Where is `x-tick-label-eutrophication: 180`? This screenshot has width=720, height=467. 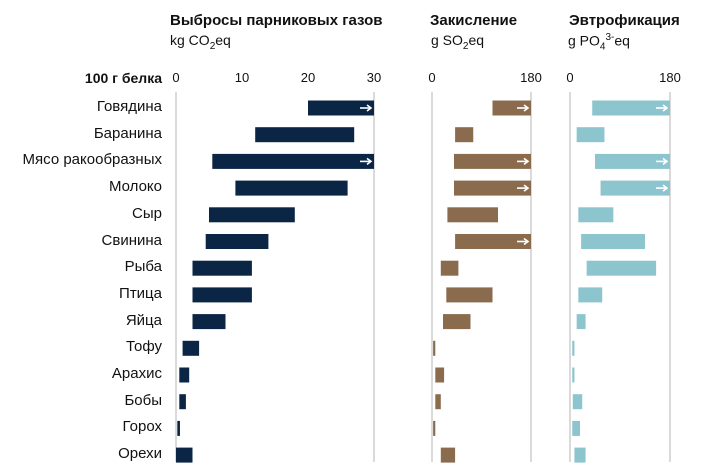
x-tick-label-eutrophication: 180 is located at coordinates (670, 77).